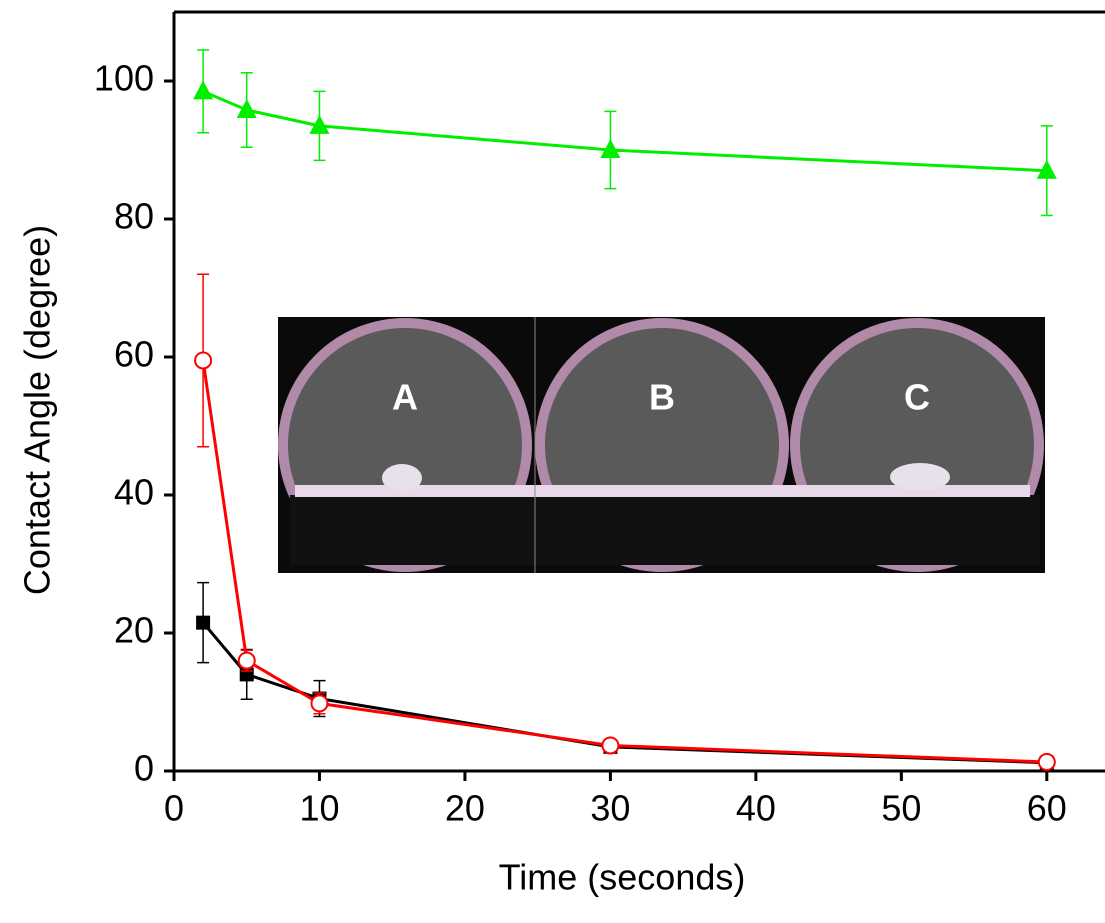  I want to click on inset-label: C, so click(917, 397).